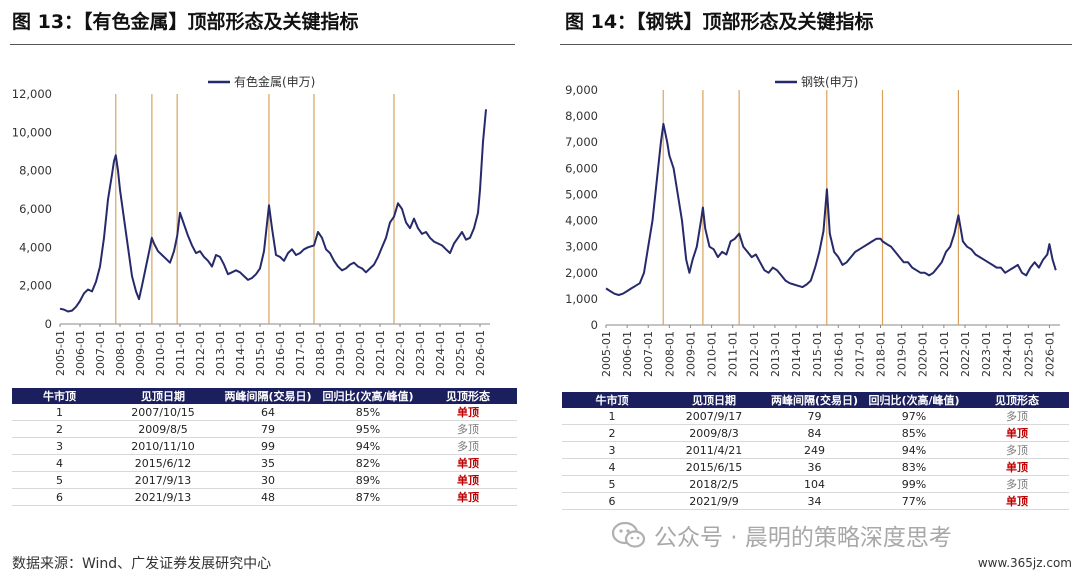 The image size is (1080, 578). What do you see at coordinates (902, 354) in the screenshot?
I see `x-tick-label: 2019-01` at bounding box center [902, 354].